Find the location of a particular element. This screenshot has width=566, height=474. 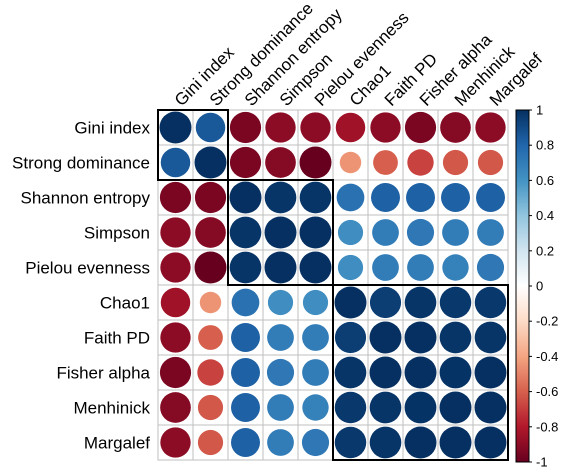

color-legend: 1 0.8 0.6 0.4 0.2 0 -0.2 -0.4 -0.6 -0.8 -1 is located at coordinates (536, 286).